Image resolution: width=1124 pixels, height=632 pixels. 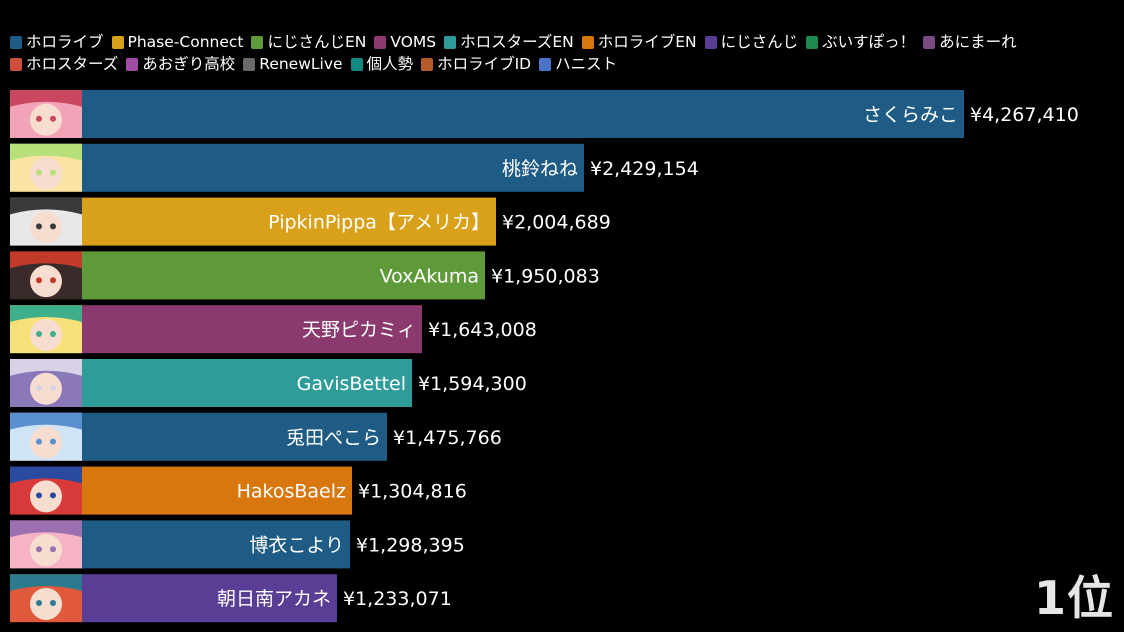 I want to click on legend-item: あおぎり高校, so click(x=180, y=64).